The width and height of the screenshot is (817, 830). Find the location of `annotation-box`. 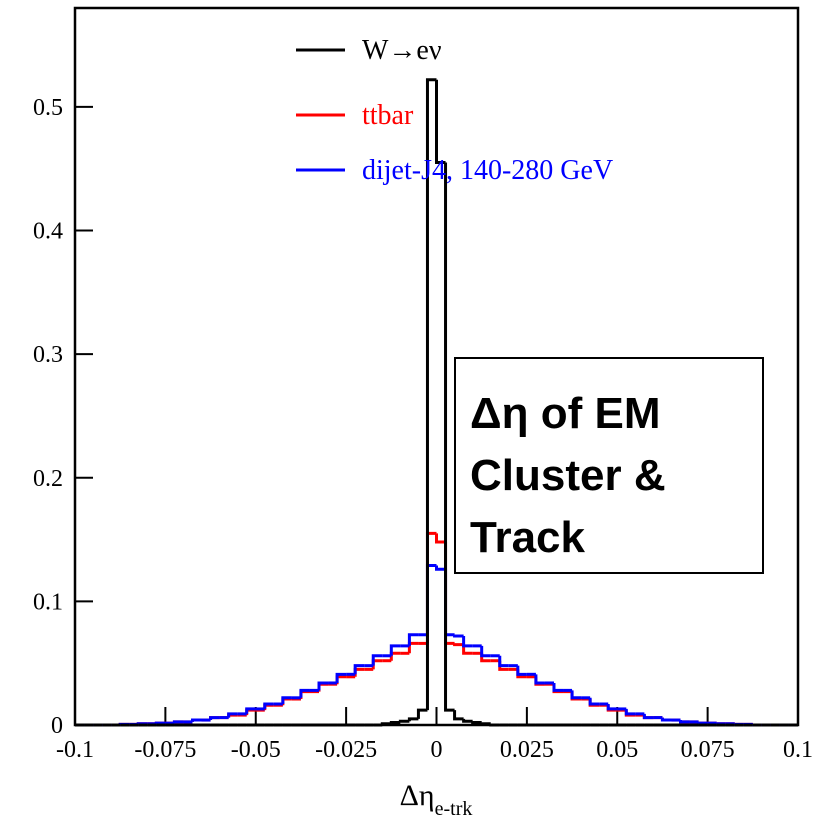

annotation-box is located at coordinates (609, 465).